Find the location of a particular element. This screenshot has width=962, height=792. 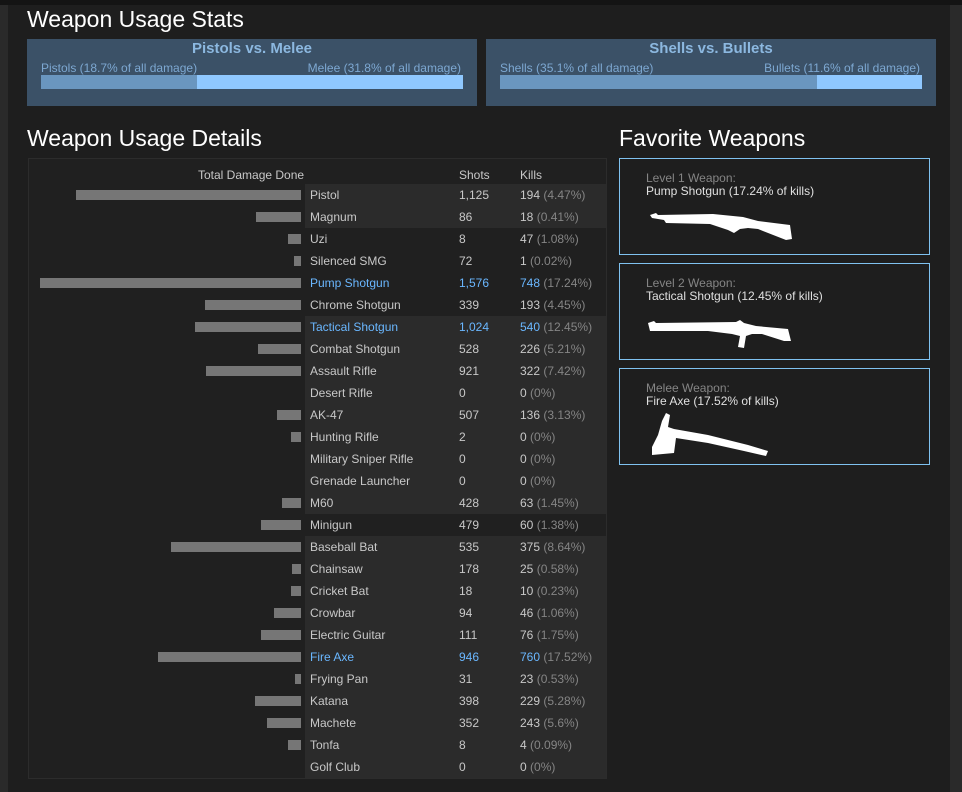

table-row: Chainsaw 178 25 (0.58%) is located at coordinates (317, 569).